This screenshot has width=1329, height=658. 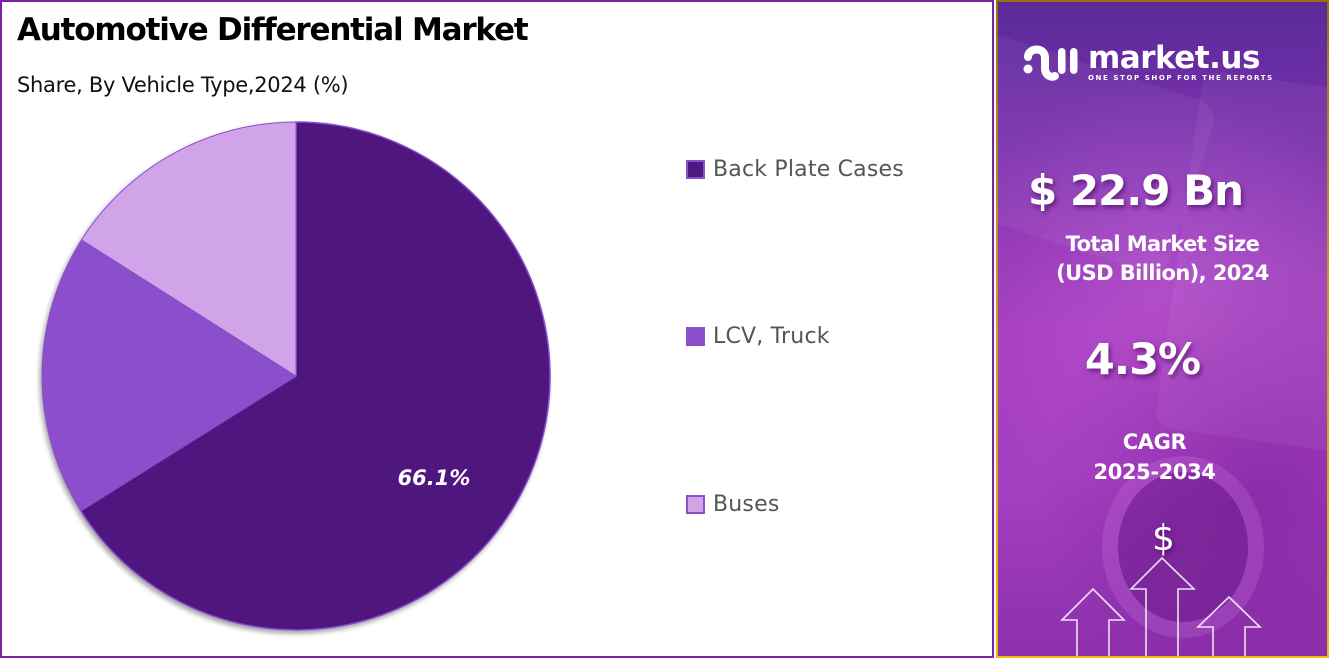 What do you see at coordinates (188, 249) in the screenshot?
I see `pie-slice-buses` at bounding box center [188, 249].